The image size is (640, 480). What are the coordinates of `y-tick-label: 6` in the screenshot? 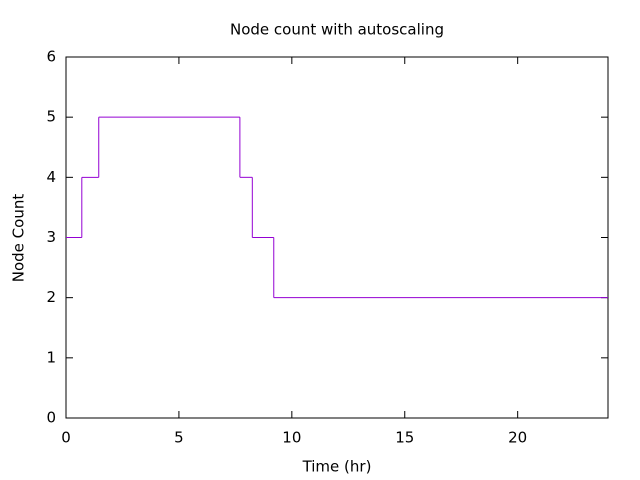 It's located at (51, 57).